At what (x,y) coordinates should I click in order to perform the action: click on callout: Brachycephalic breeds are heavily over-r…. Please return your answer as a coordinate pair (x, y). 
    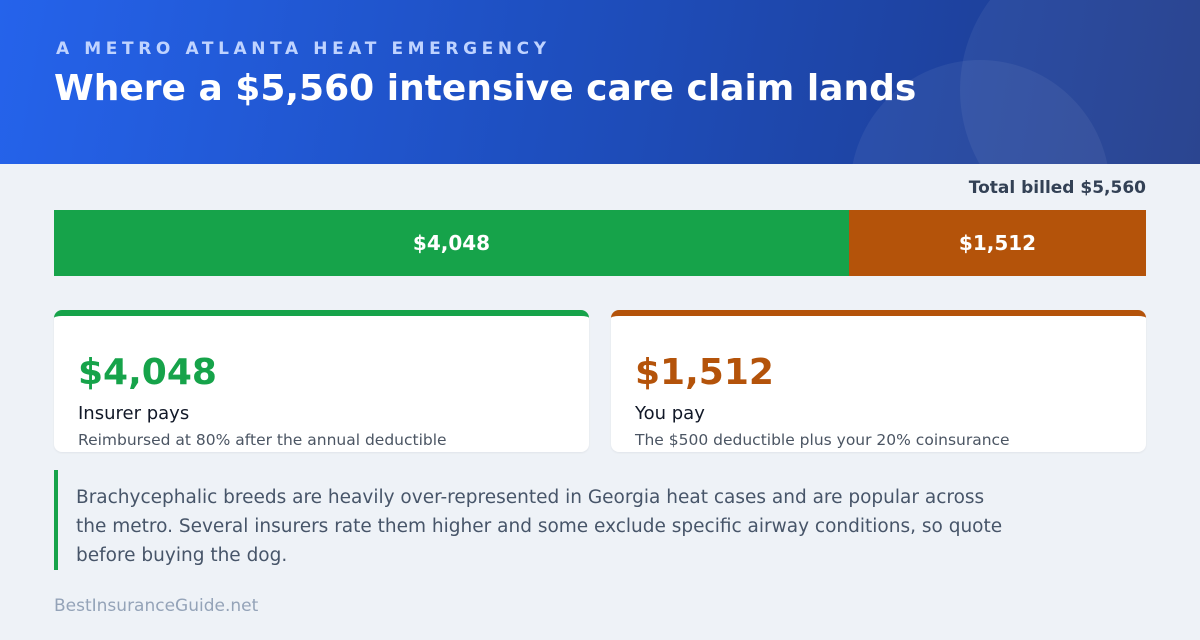
    Looking at the image, I should click on (530, 520).